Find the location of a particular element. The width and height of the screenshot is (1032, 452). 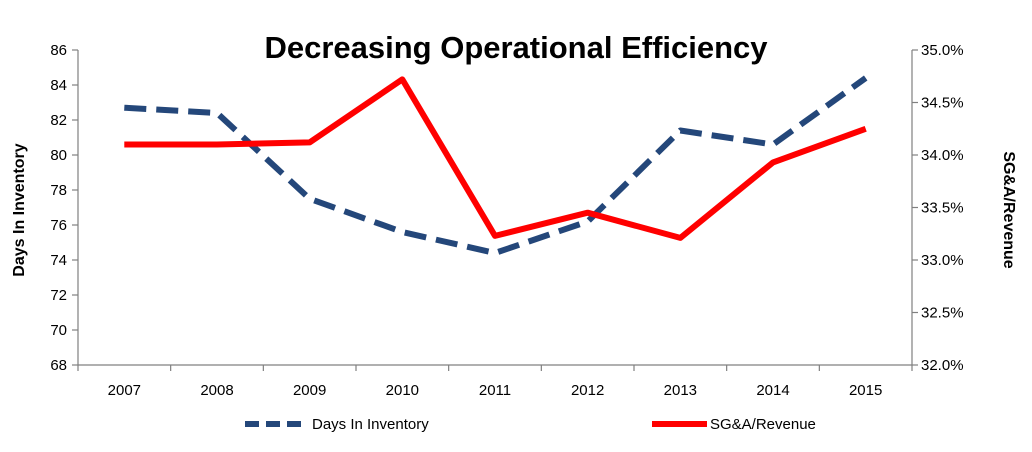

right-tick-label: 35.0% is located at coordinates (942, 50).